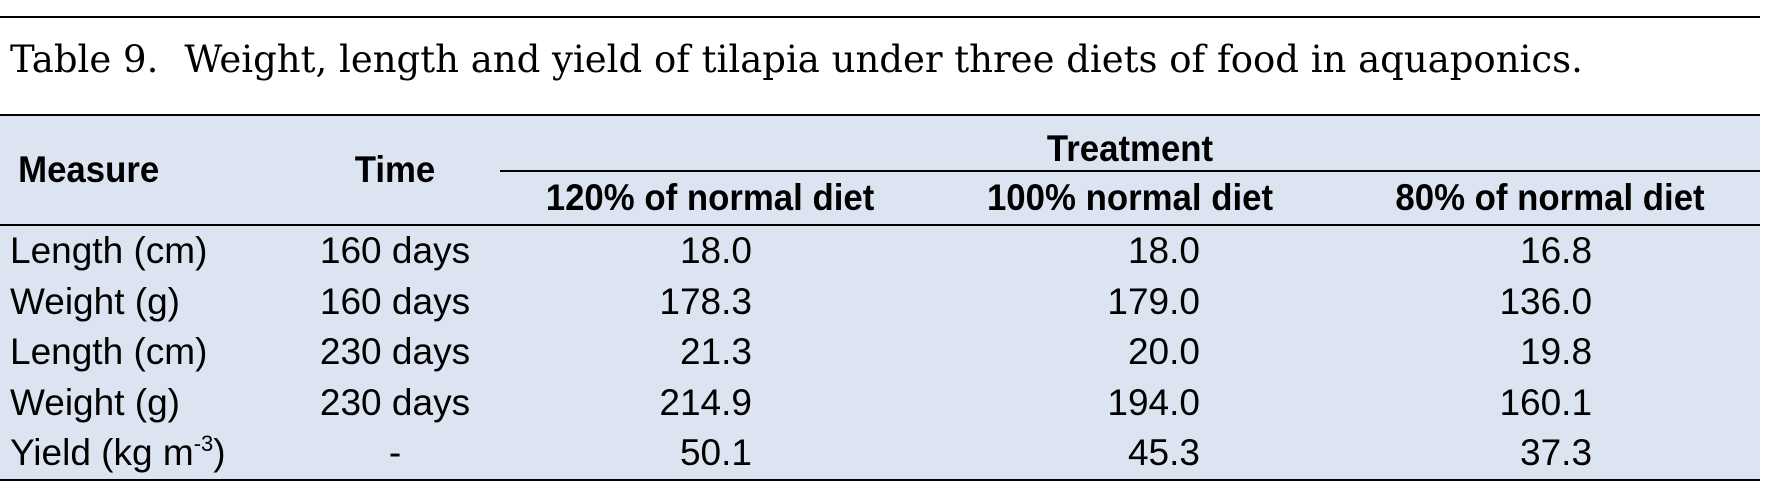 The width and height of the screenshot is (1779, 489). I want to click on table-row: Weight (g) 160 days 178.3 179.0 136.0, so click(880, 302).